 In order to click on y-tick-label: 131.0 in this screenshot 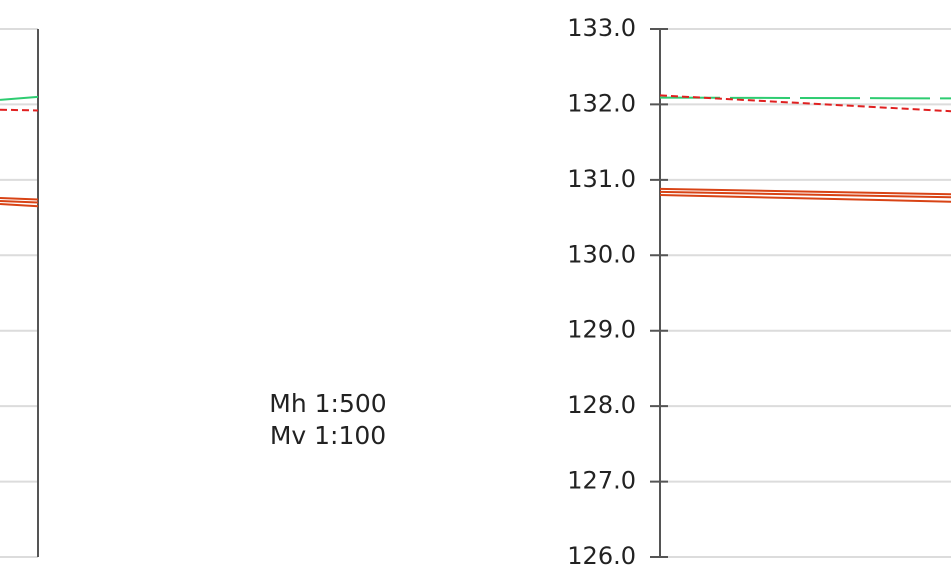, I will do `click(601, 179)`.